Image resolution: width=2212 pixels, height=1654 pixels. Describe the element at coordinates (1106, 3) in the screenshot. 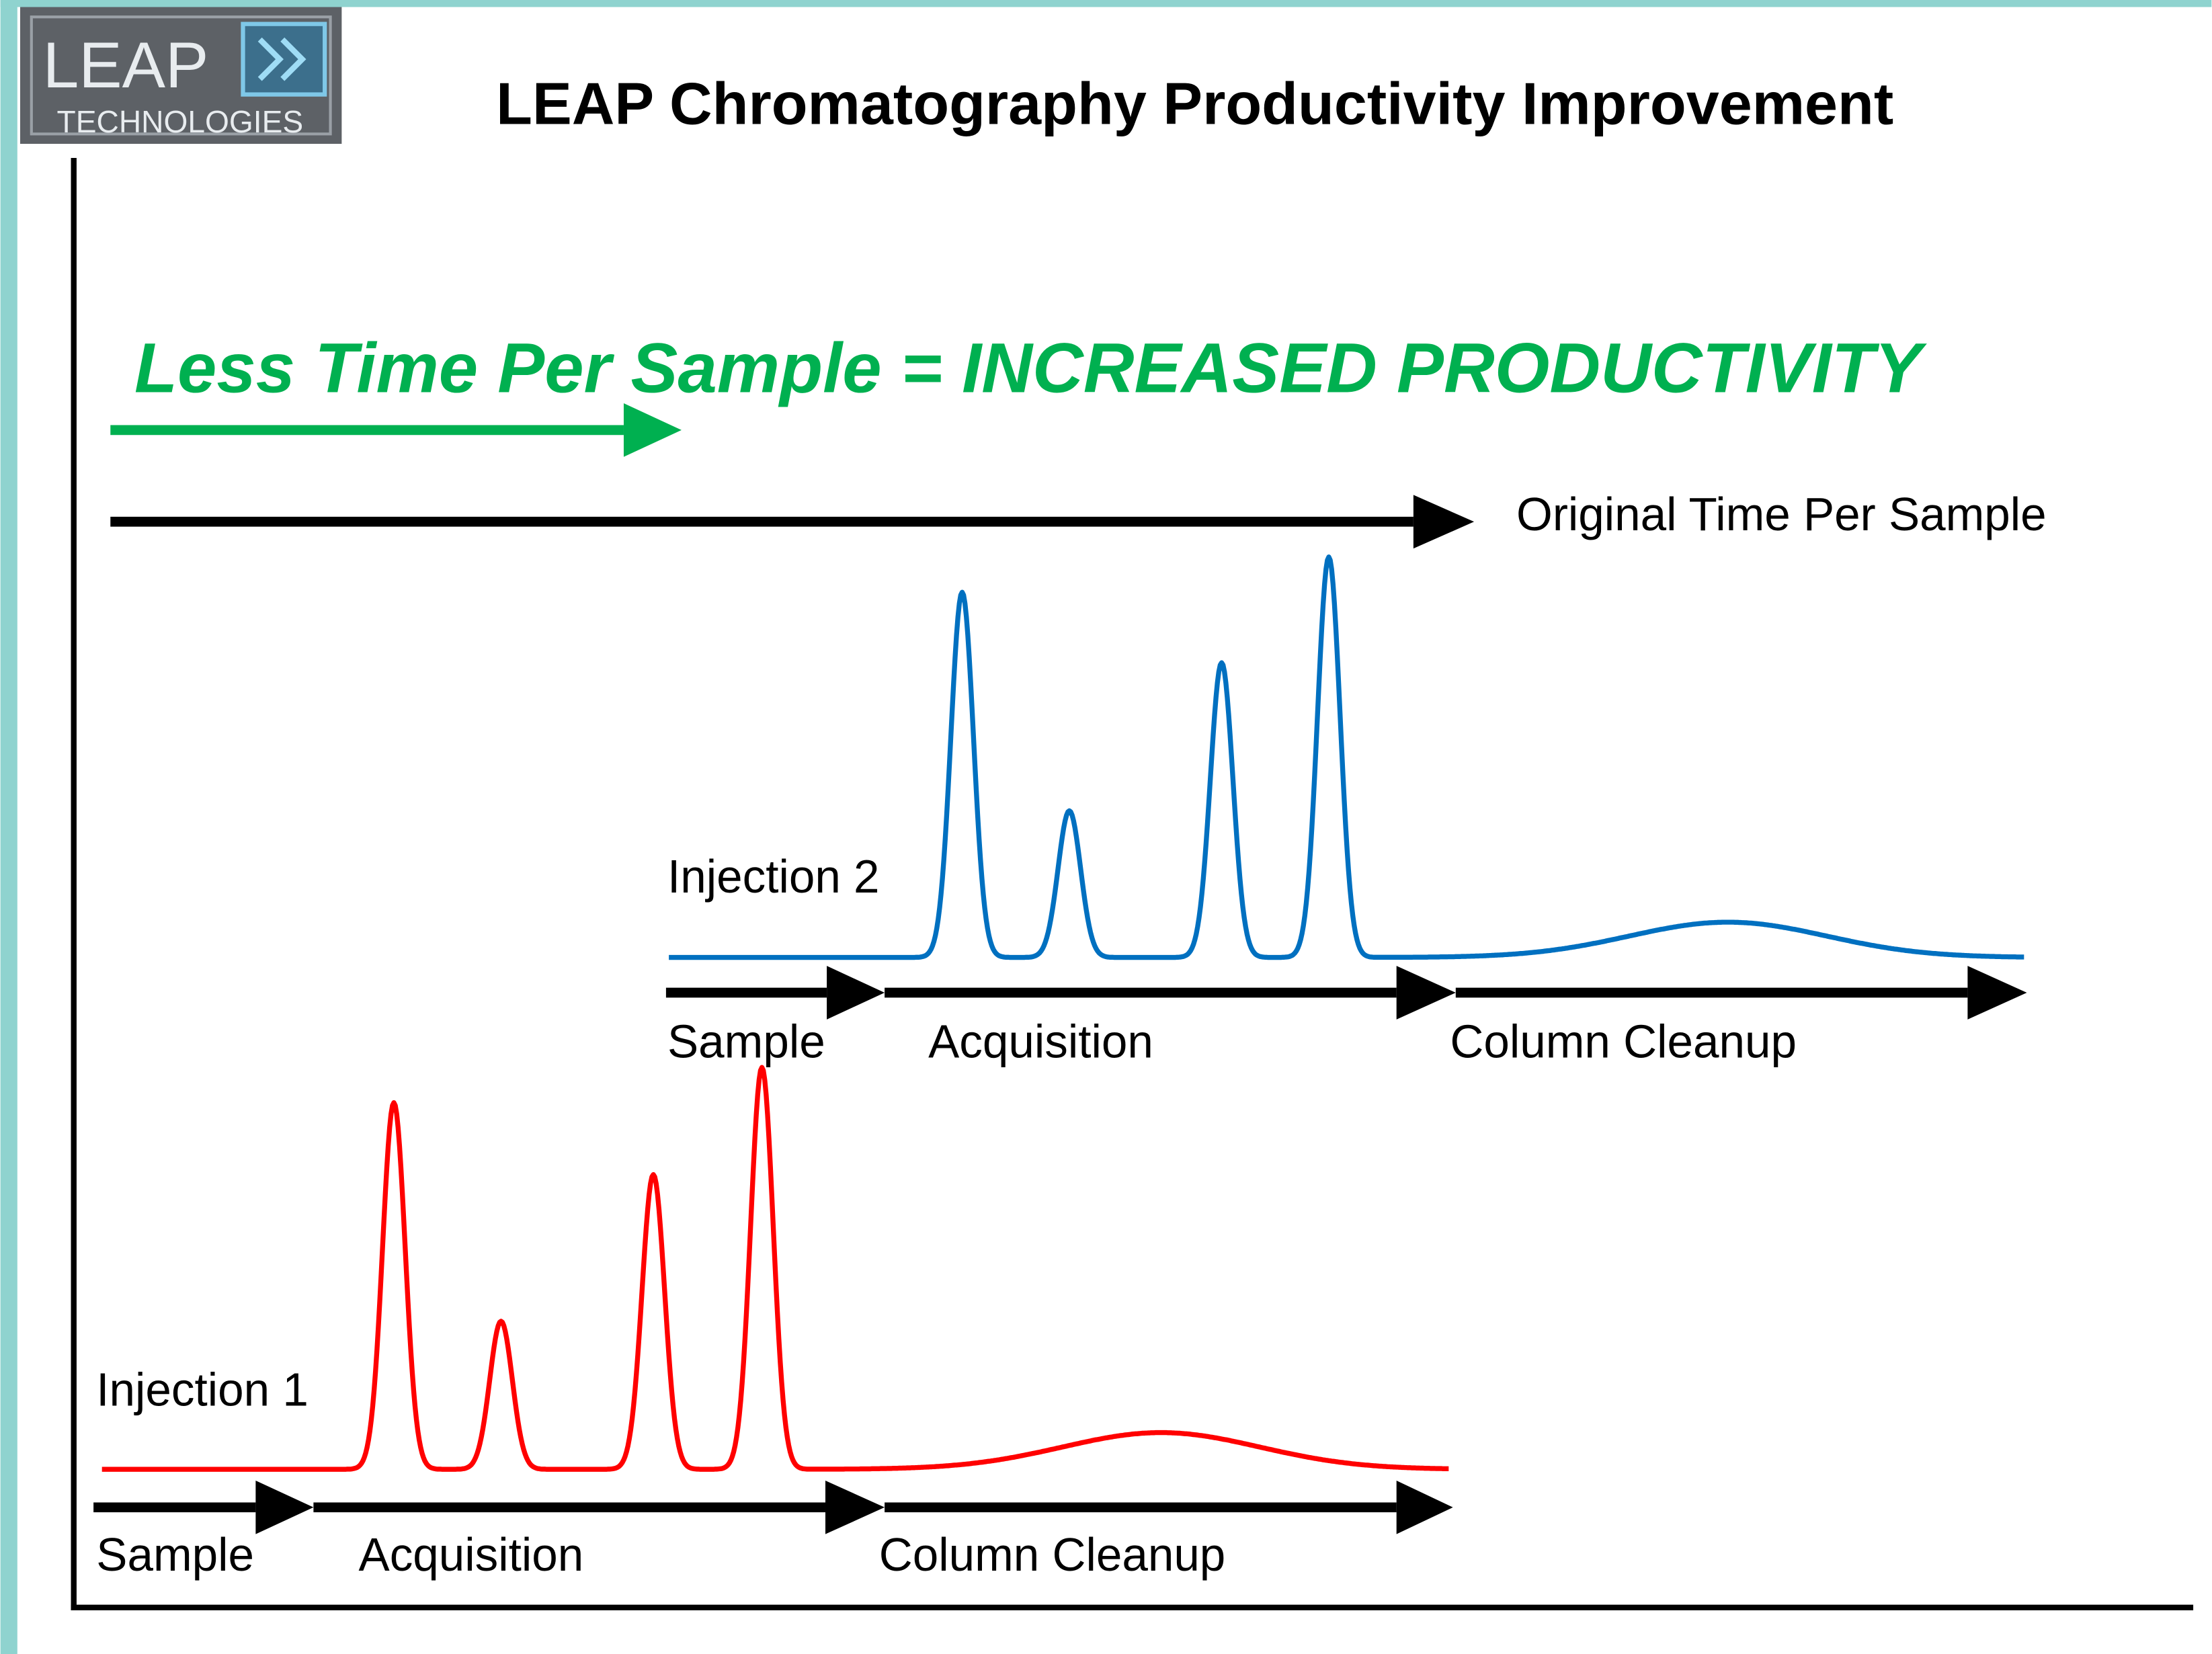

I see `top-border` at that location.